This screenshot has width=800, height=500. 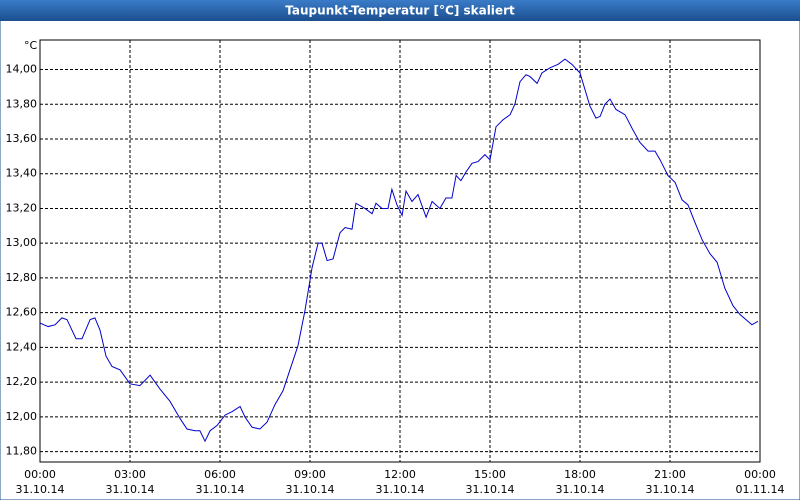 What do you see at coordinates (22, 381) in the screenshot?
I see `y-tick-label: 12,20` at bounding box center [22, 381].